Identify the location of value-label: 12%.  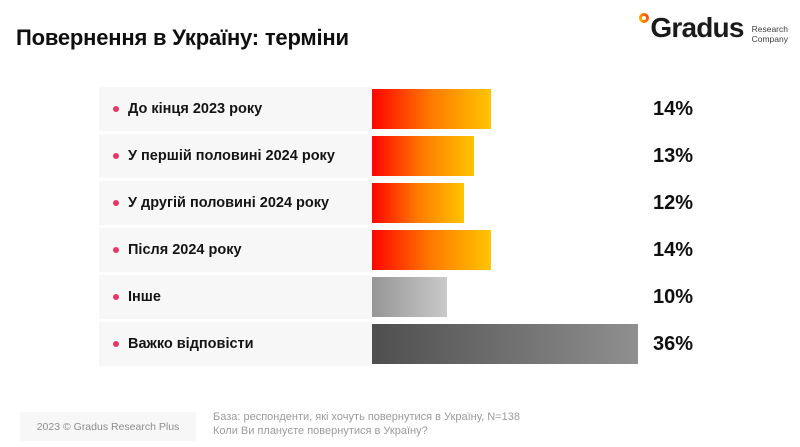
(672, 203).